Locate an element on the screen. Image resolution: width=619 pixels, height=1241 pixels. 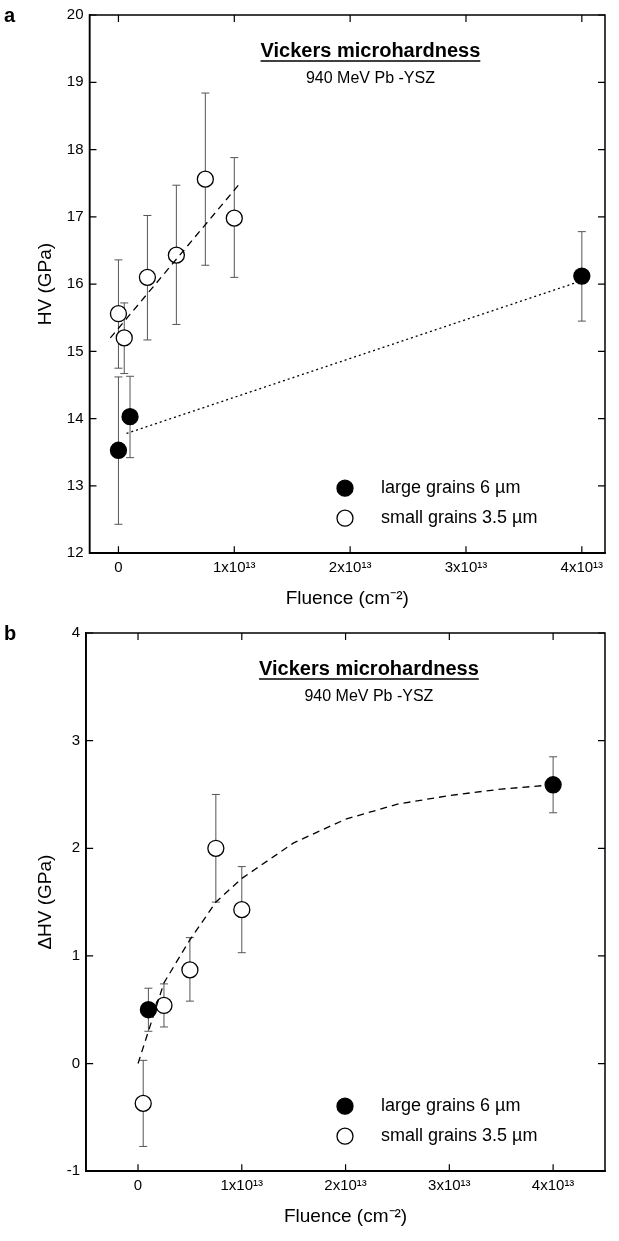
y-tick-label: 18 is located at coordinates (75, 148).